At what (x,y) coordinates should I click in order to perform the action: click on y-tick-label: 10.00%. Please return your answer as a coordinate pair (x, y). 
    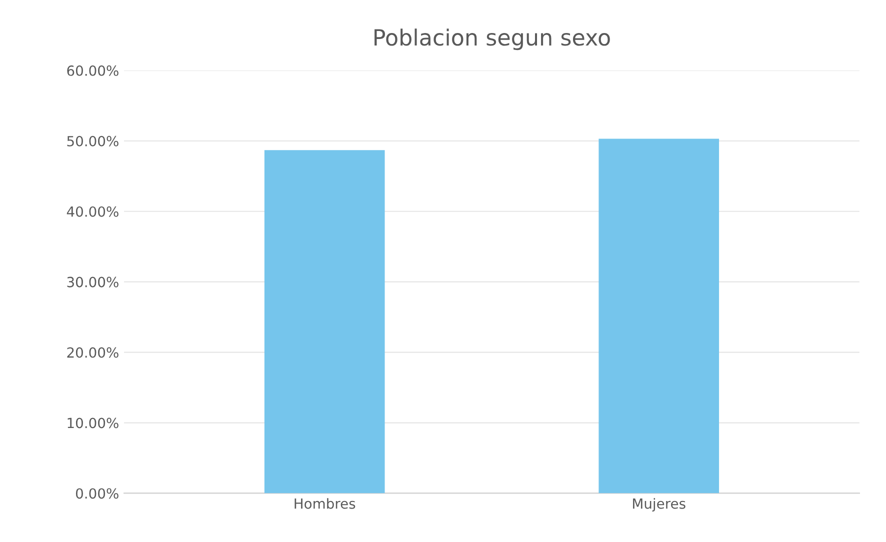
    Looking at the image, I should click on (93, 423).